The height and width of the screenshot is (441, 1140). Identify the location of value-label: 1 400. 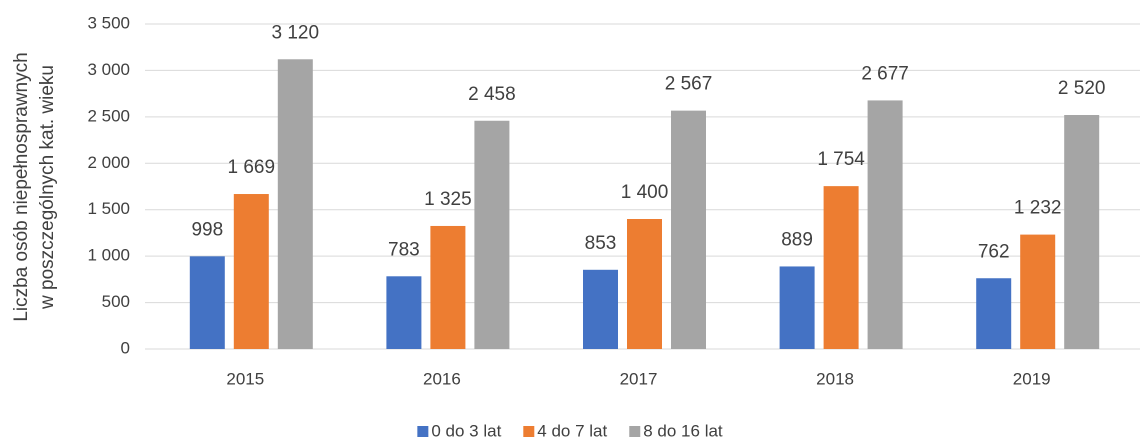
(645, 192).